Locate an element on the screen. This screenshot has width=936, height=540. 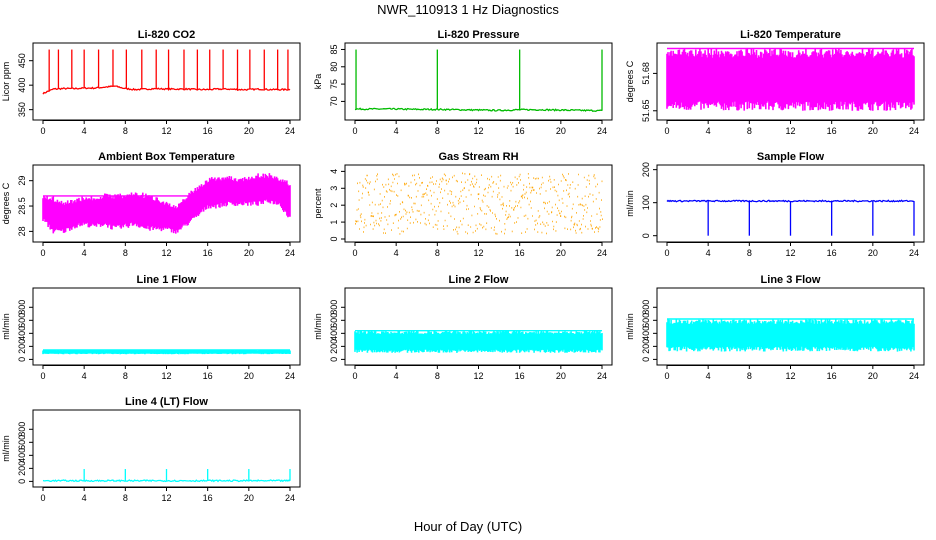
y-tick-label: 600 is located at coordinates (22, 442).